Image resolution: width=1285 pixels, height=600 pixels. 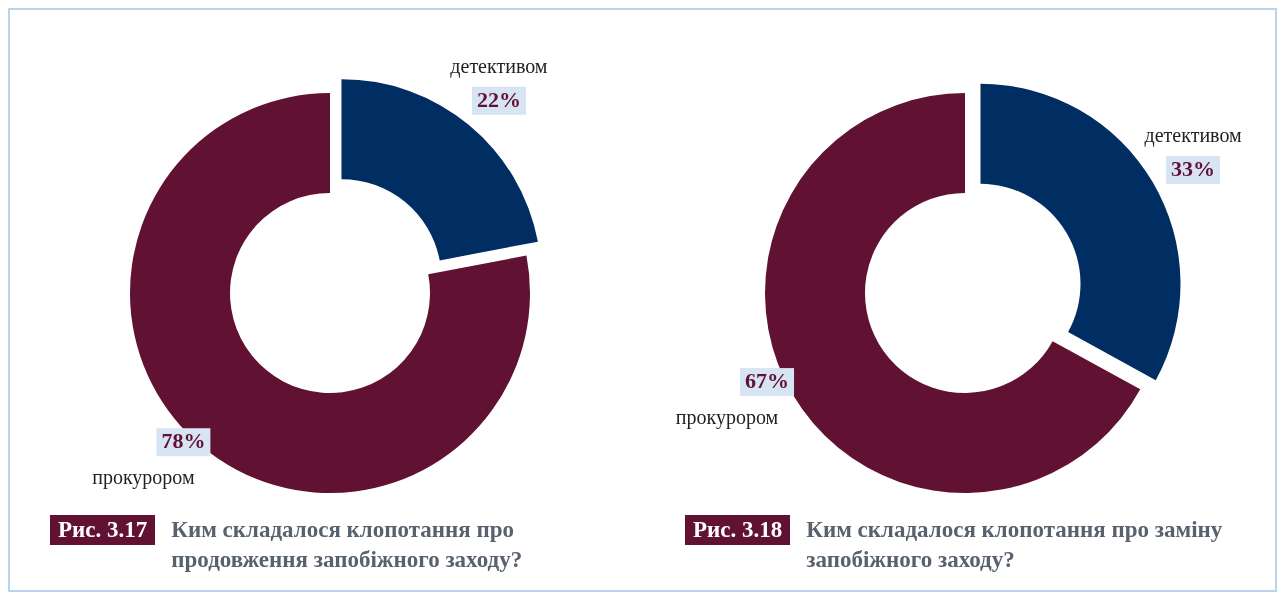 What do you see at coordinates (767, 381) in the screenshot?
I see `data-label: 67%` at bounding box center [767, 381].